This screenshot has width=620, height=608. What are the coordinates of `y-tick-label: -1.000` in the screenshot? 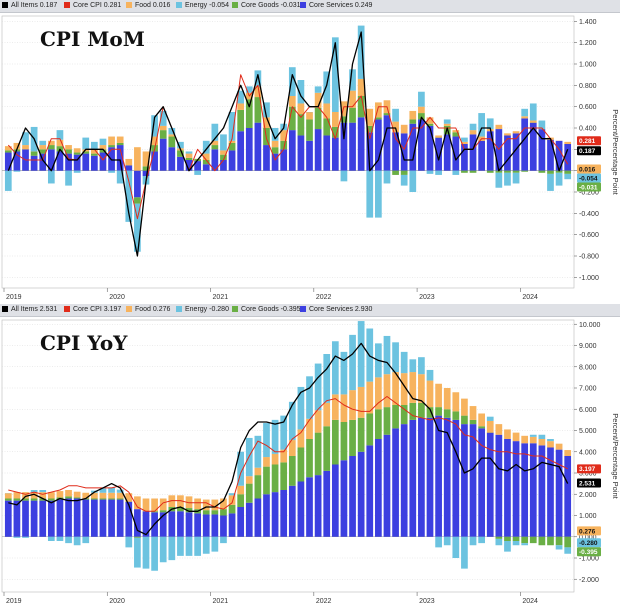 It's located at (589, 559).